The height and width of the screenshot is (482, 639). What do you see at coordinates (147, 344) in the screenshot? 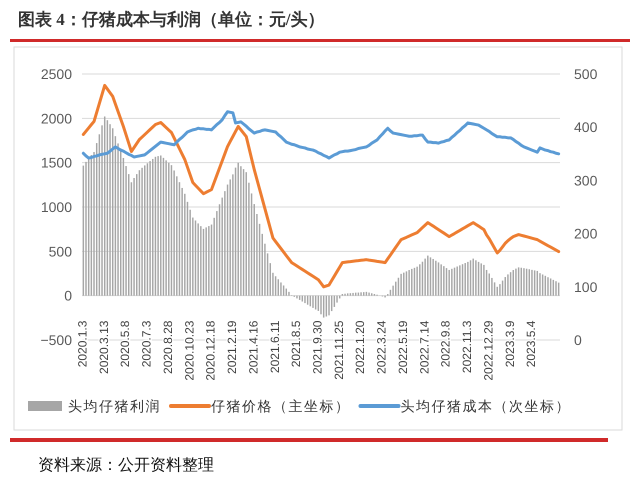
I see `x-tick-label: 2020.7.3` at bounding box center [147, 344].